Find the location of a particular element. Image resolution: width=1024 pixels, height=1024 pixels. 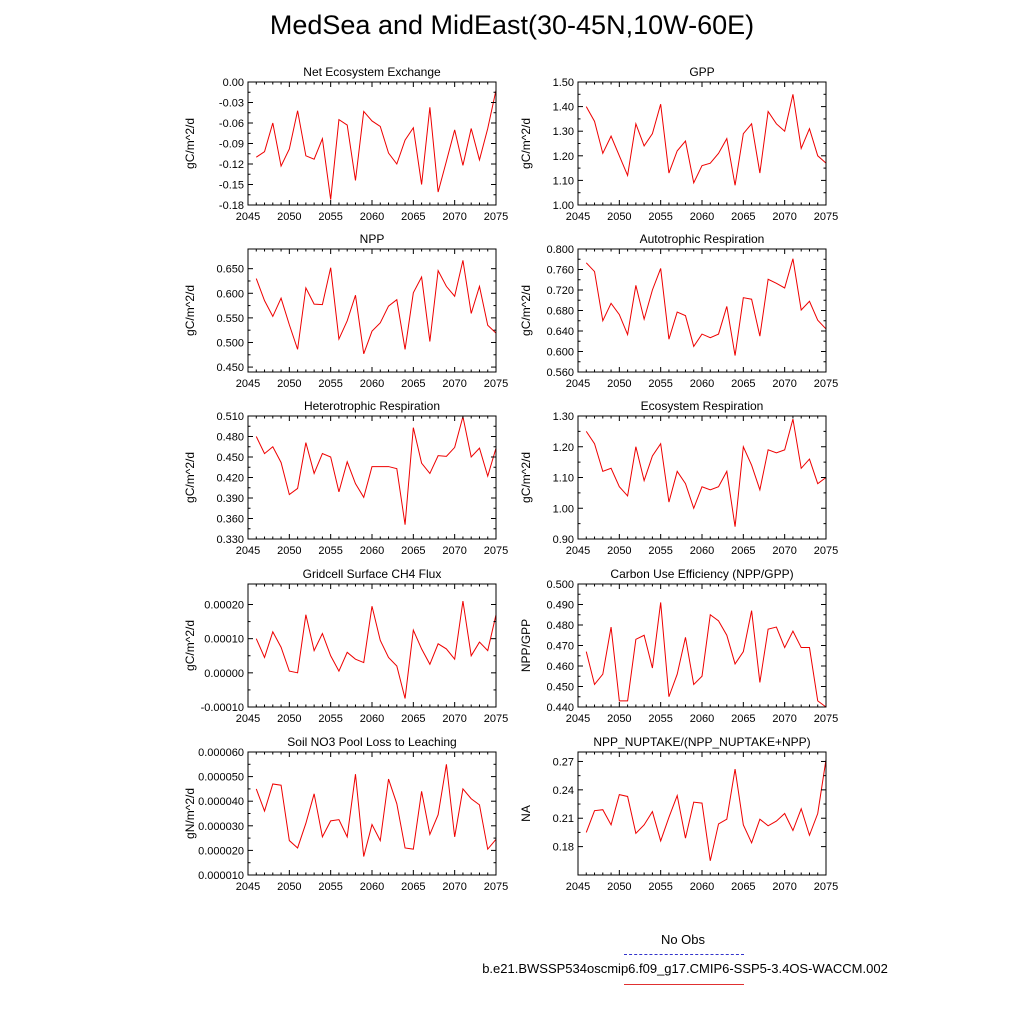

y-tick-label: 0.420 is located at coordinates (230, 479).